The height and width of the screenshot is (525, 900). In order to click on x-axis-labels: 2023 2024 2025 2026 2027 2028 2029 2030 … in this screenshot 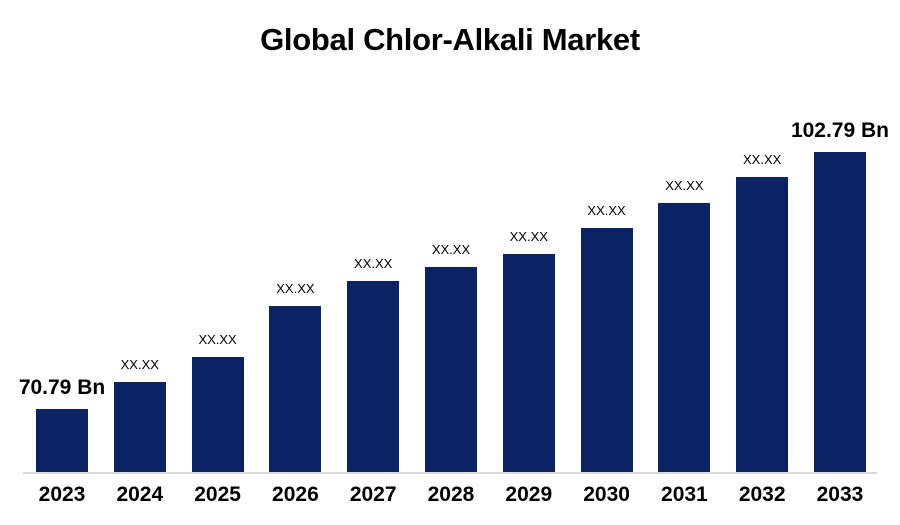, I will do `click(451, 495)`.